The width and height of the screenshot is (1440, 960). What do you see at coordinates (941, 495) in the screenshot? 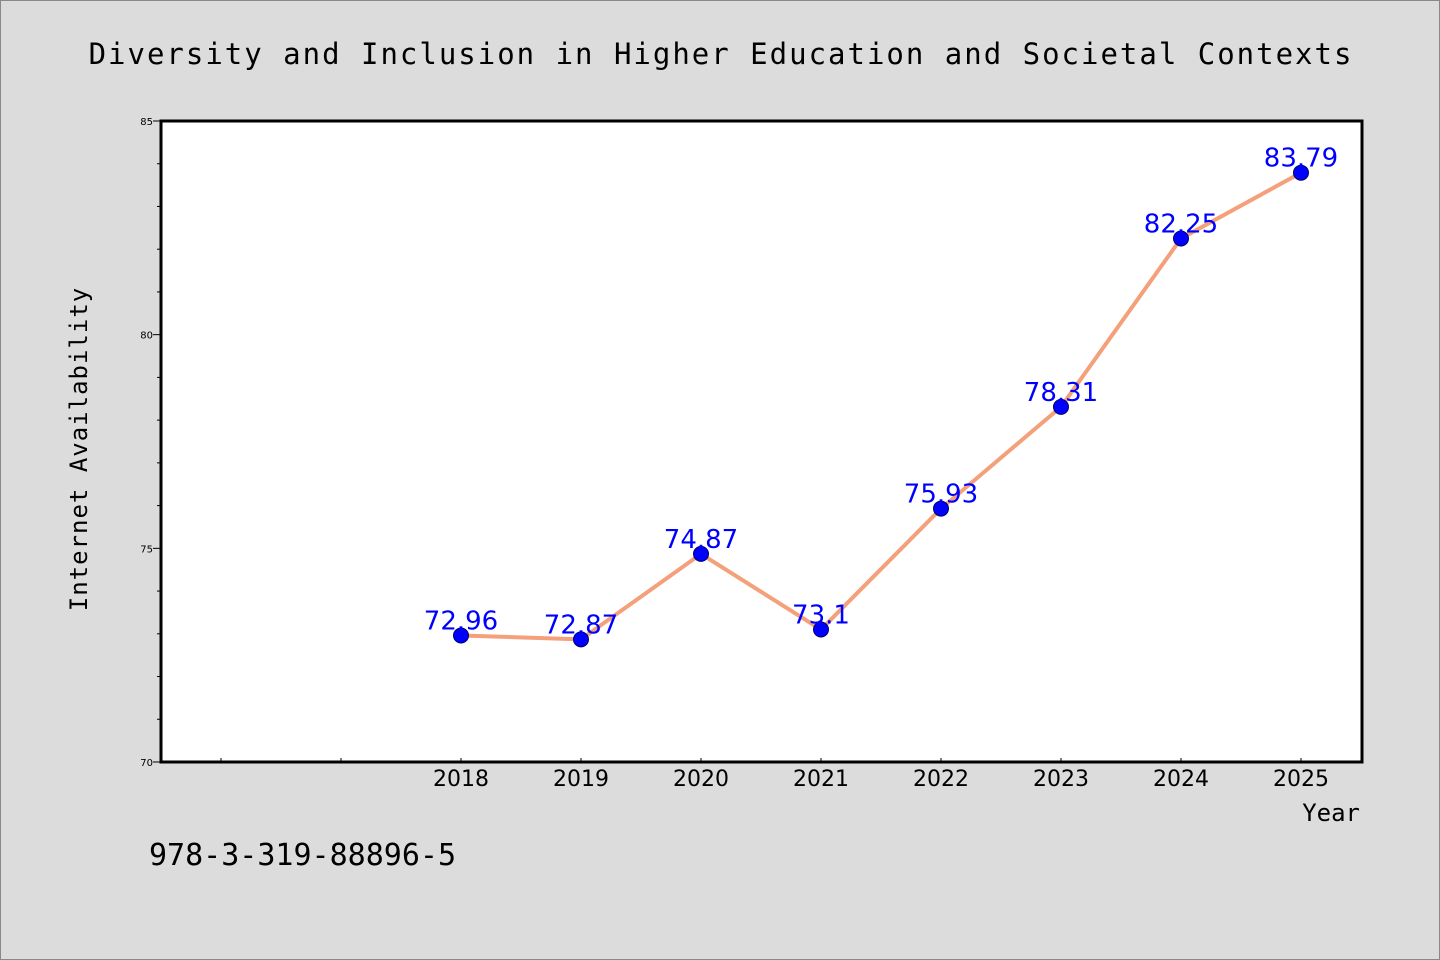
I see `data-label: 75.93` at bounding box center [941, 495].